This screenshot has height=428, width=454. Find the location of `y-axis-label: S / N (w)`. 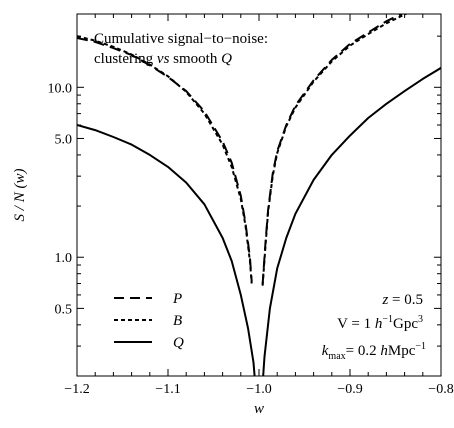

y-axis-label: S / N (w) is located at coordinates (20, 195).